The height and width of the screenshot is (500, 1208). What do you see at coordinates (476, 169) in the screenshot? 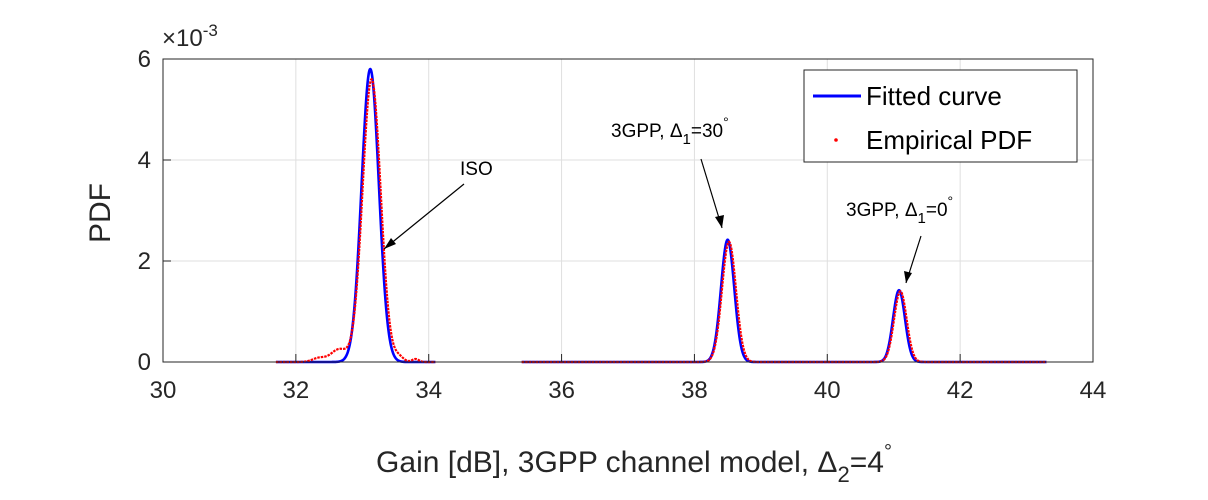
I see `annotation-iso: ISO` at bounding box center [476, 169].